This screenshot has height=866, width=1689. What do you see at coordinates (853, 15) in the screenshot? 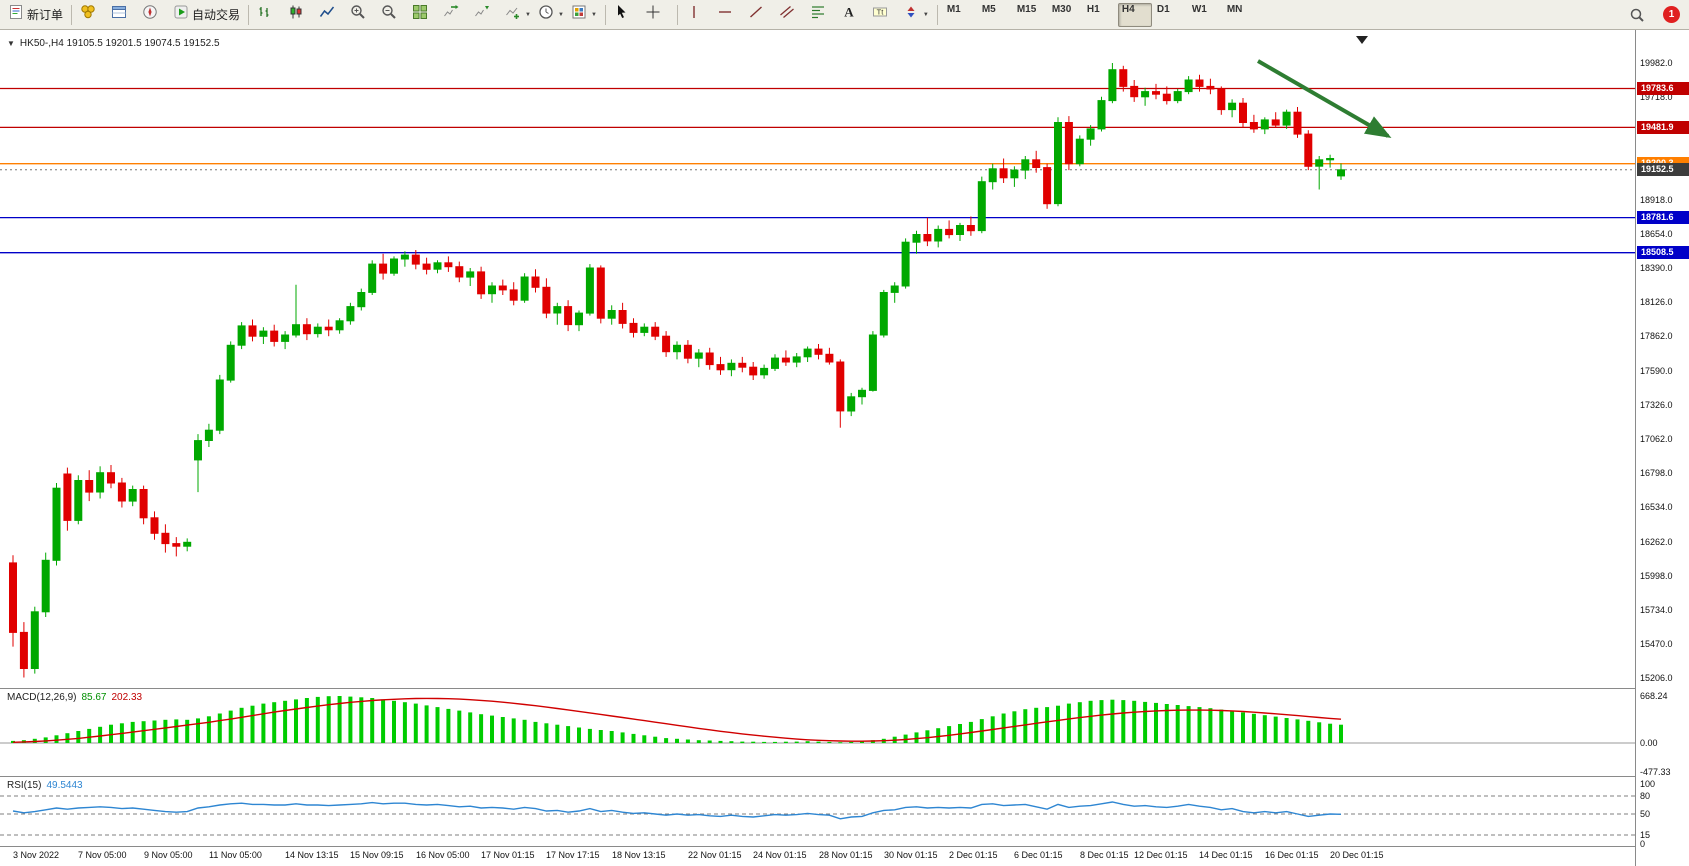
I see `text-button: A` at bounding box center [853, 15].